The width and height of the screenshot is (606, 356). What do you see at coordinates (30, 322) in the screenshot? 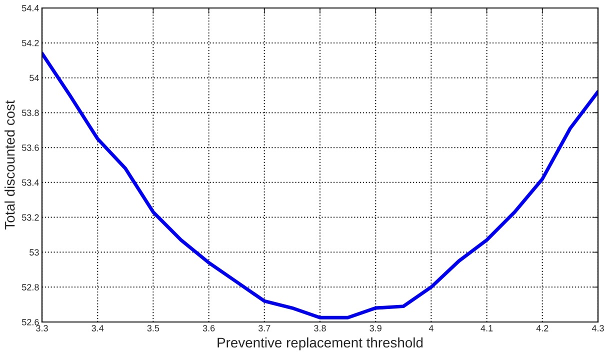
I see `y-tick-label: 52.6` at bounding box center [30, 322].